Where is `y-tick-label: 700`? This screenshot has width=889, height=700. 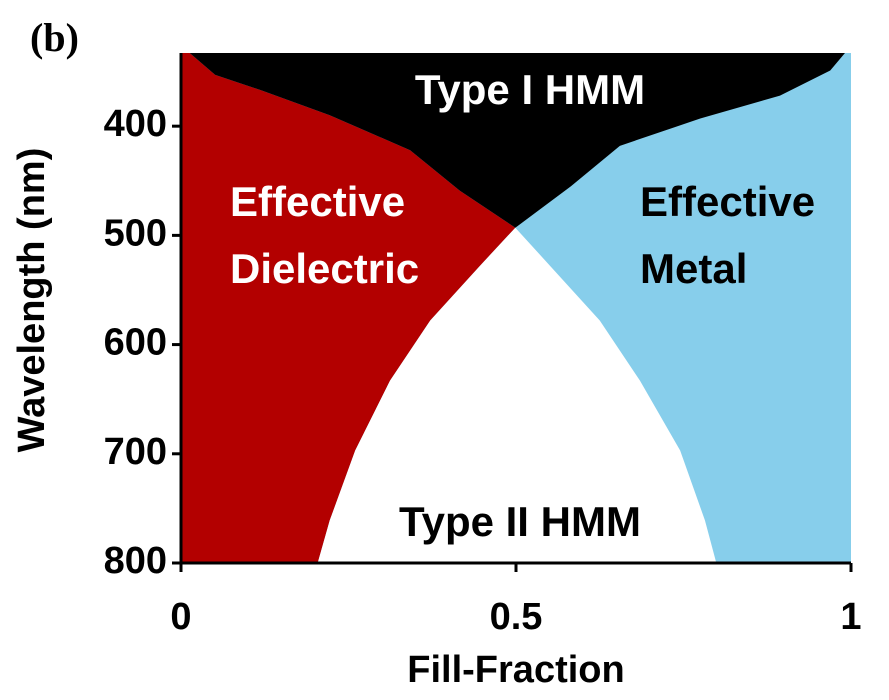 y-tick-label: 700 is located at coordinates (135, 452).